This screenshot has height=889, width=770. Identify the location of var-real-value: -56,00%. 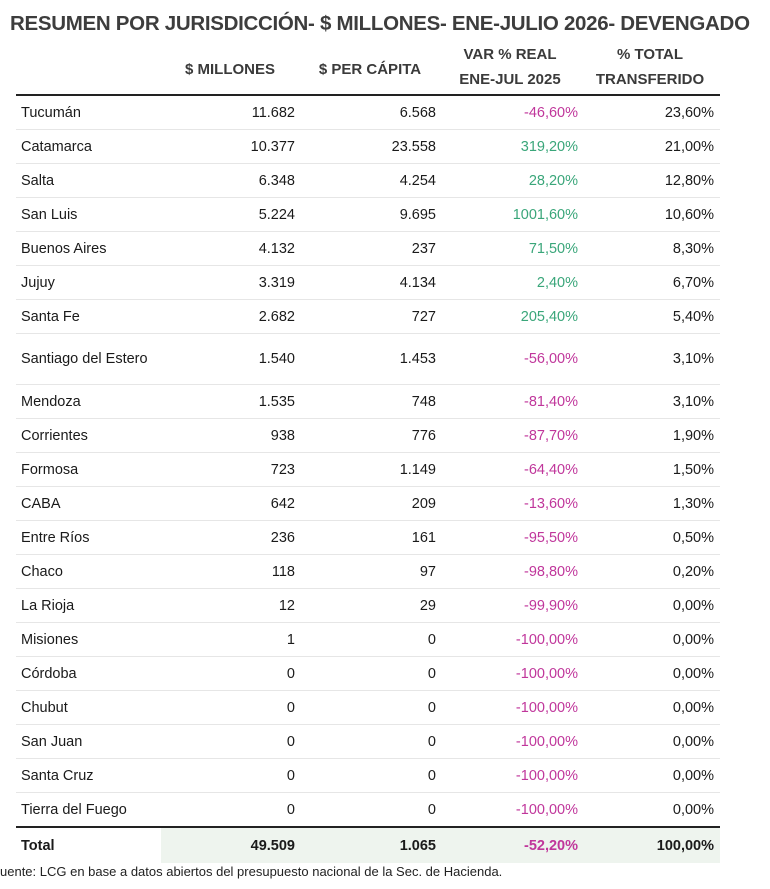
(514, 359).